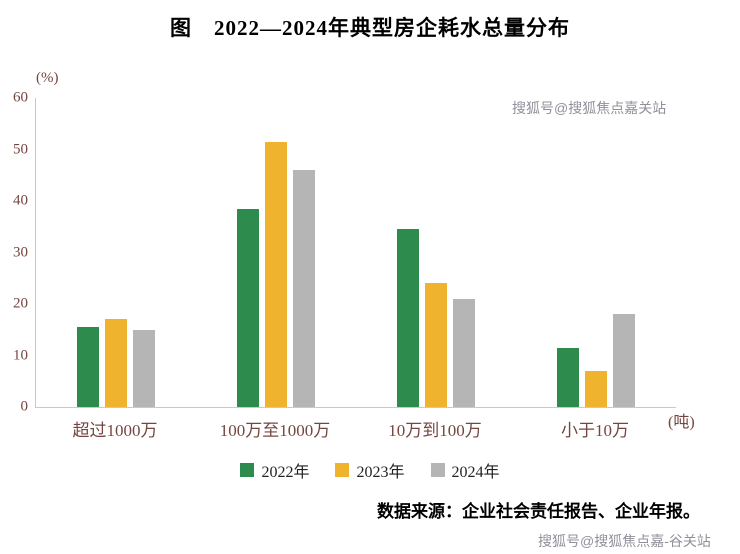  I want to click on bar-2022年-超过1000万, so click(88, 367).